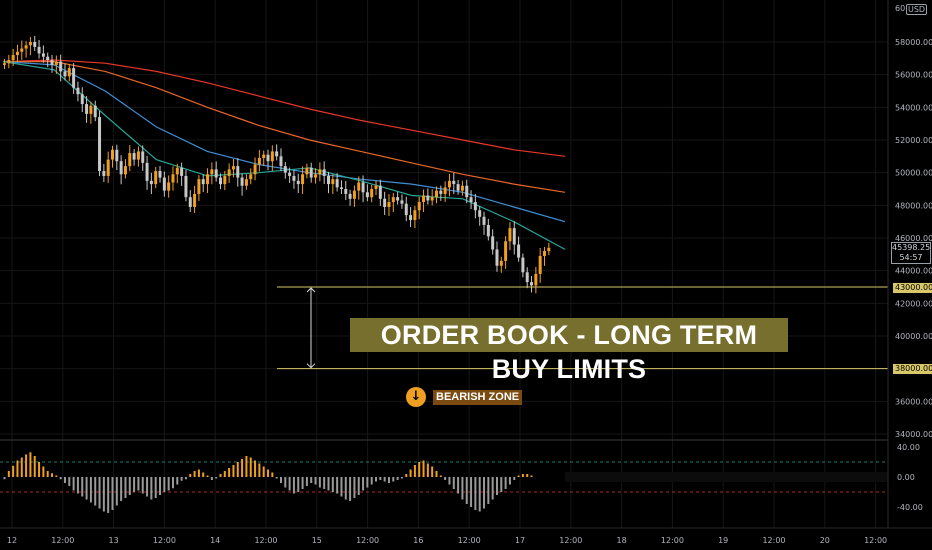 This screenshot has width=932, height=550. What do you see at coordinates (418, 540) in the screenshot?
I see `time-tick-label: 16` at bounding box center [418, 540].